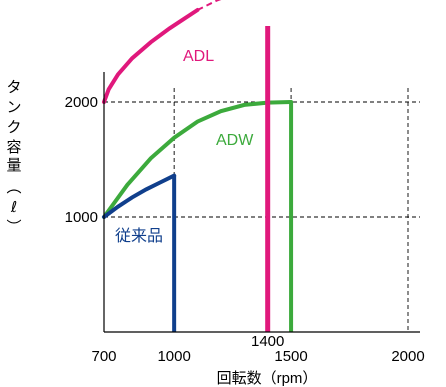  What do you see at coordinates (139, 236) in the screenshot?
I see `series-label-legacy: 従来品` at bounding box center [139, 236].